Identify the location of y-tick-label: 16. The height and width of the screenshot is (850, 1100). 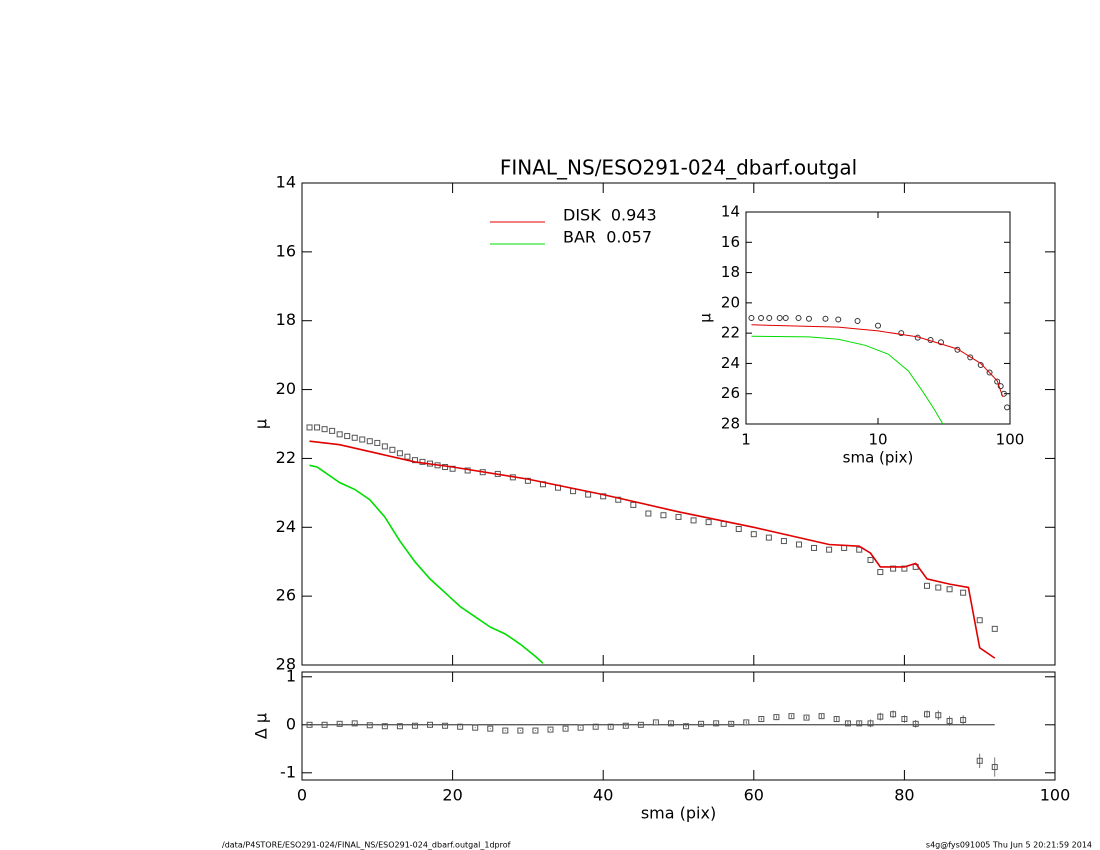
(730, 242).